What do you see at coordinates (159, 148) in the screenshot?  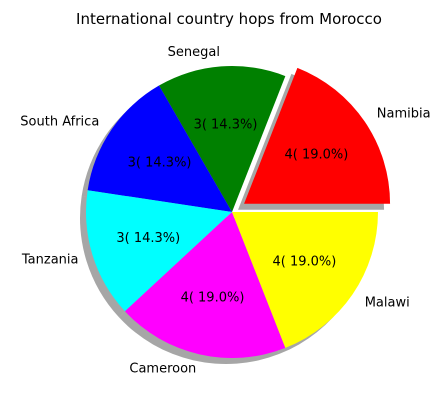 I see `pie-slice-south-africa` at bounding box center [159, 148].